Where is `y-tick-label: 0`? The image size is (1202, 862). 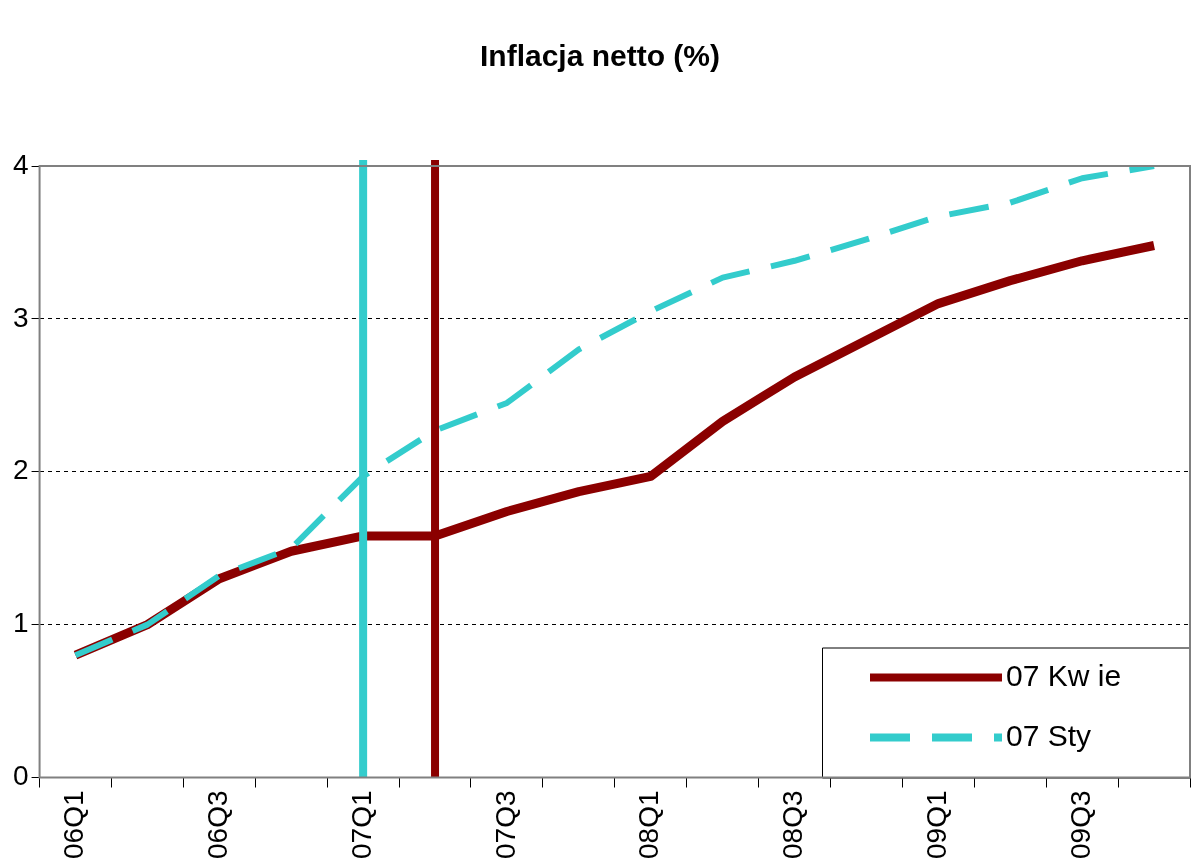 y-tick-label: 0 is located at coordinates (20, 776).